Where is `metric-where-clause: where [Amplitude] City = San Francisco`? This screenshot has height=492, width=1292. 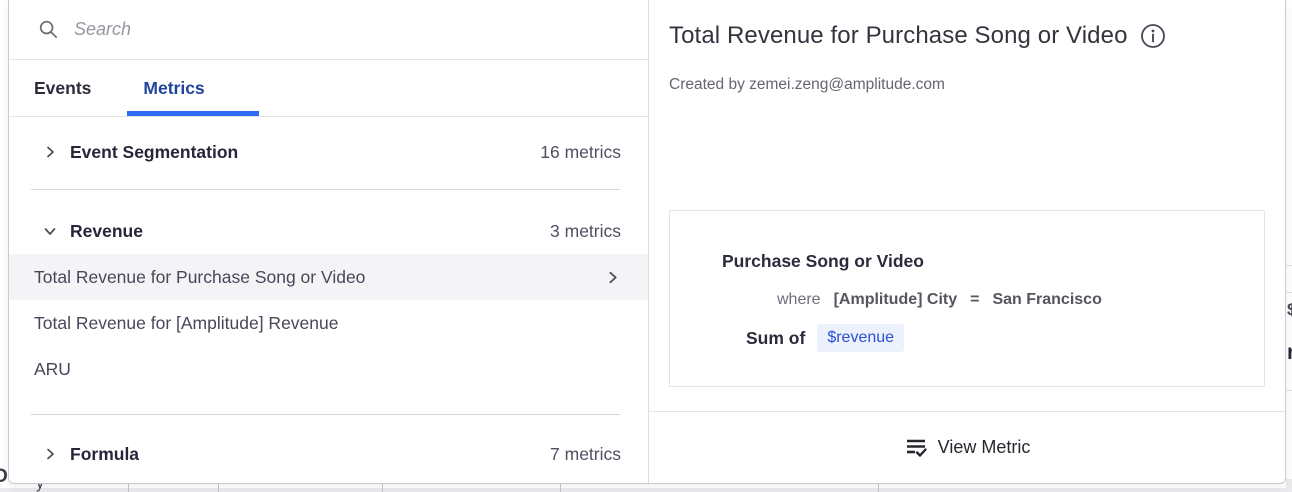
metric-where-clause: where [Amplitude] City = San Francisco is located at coordinates (939, 300).